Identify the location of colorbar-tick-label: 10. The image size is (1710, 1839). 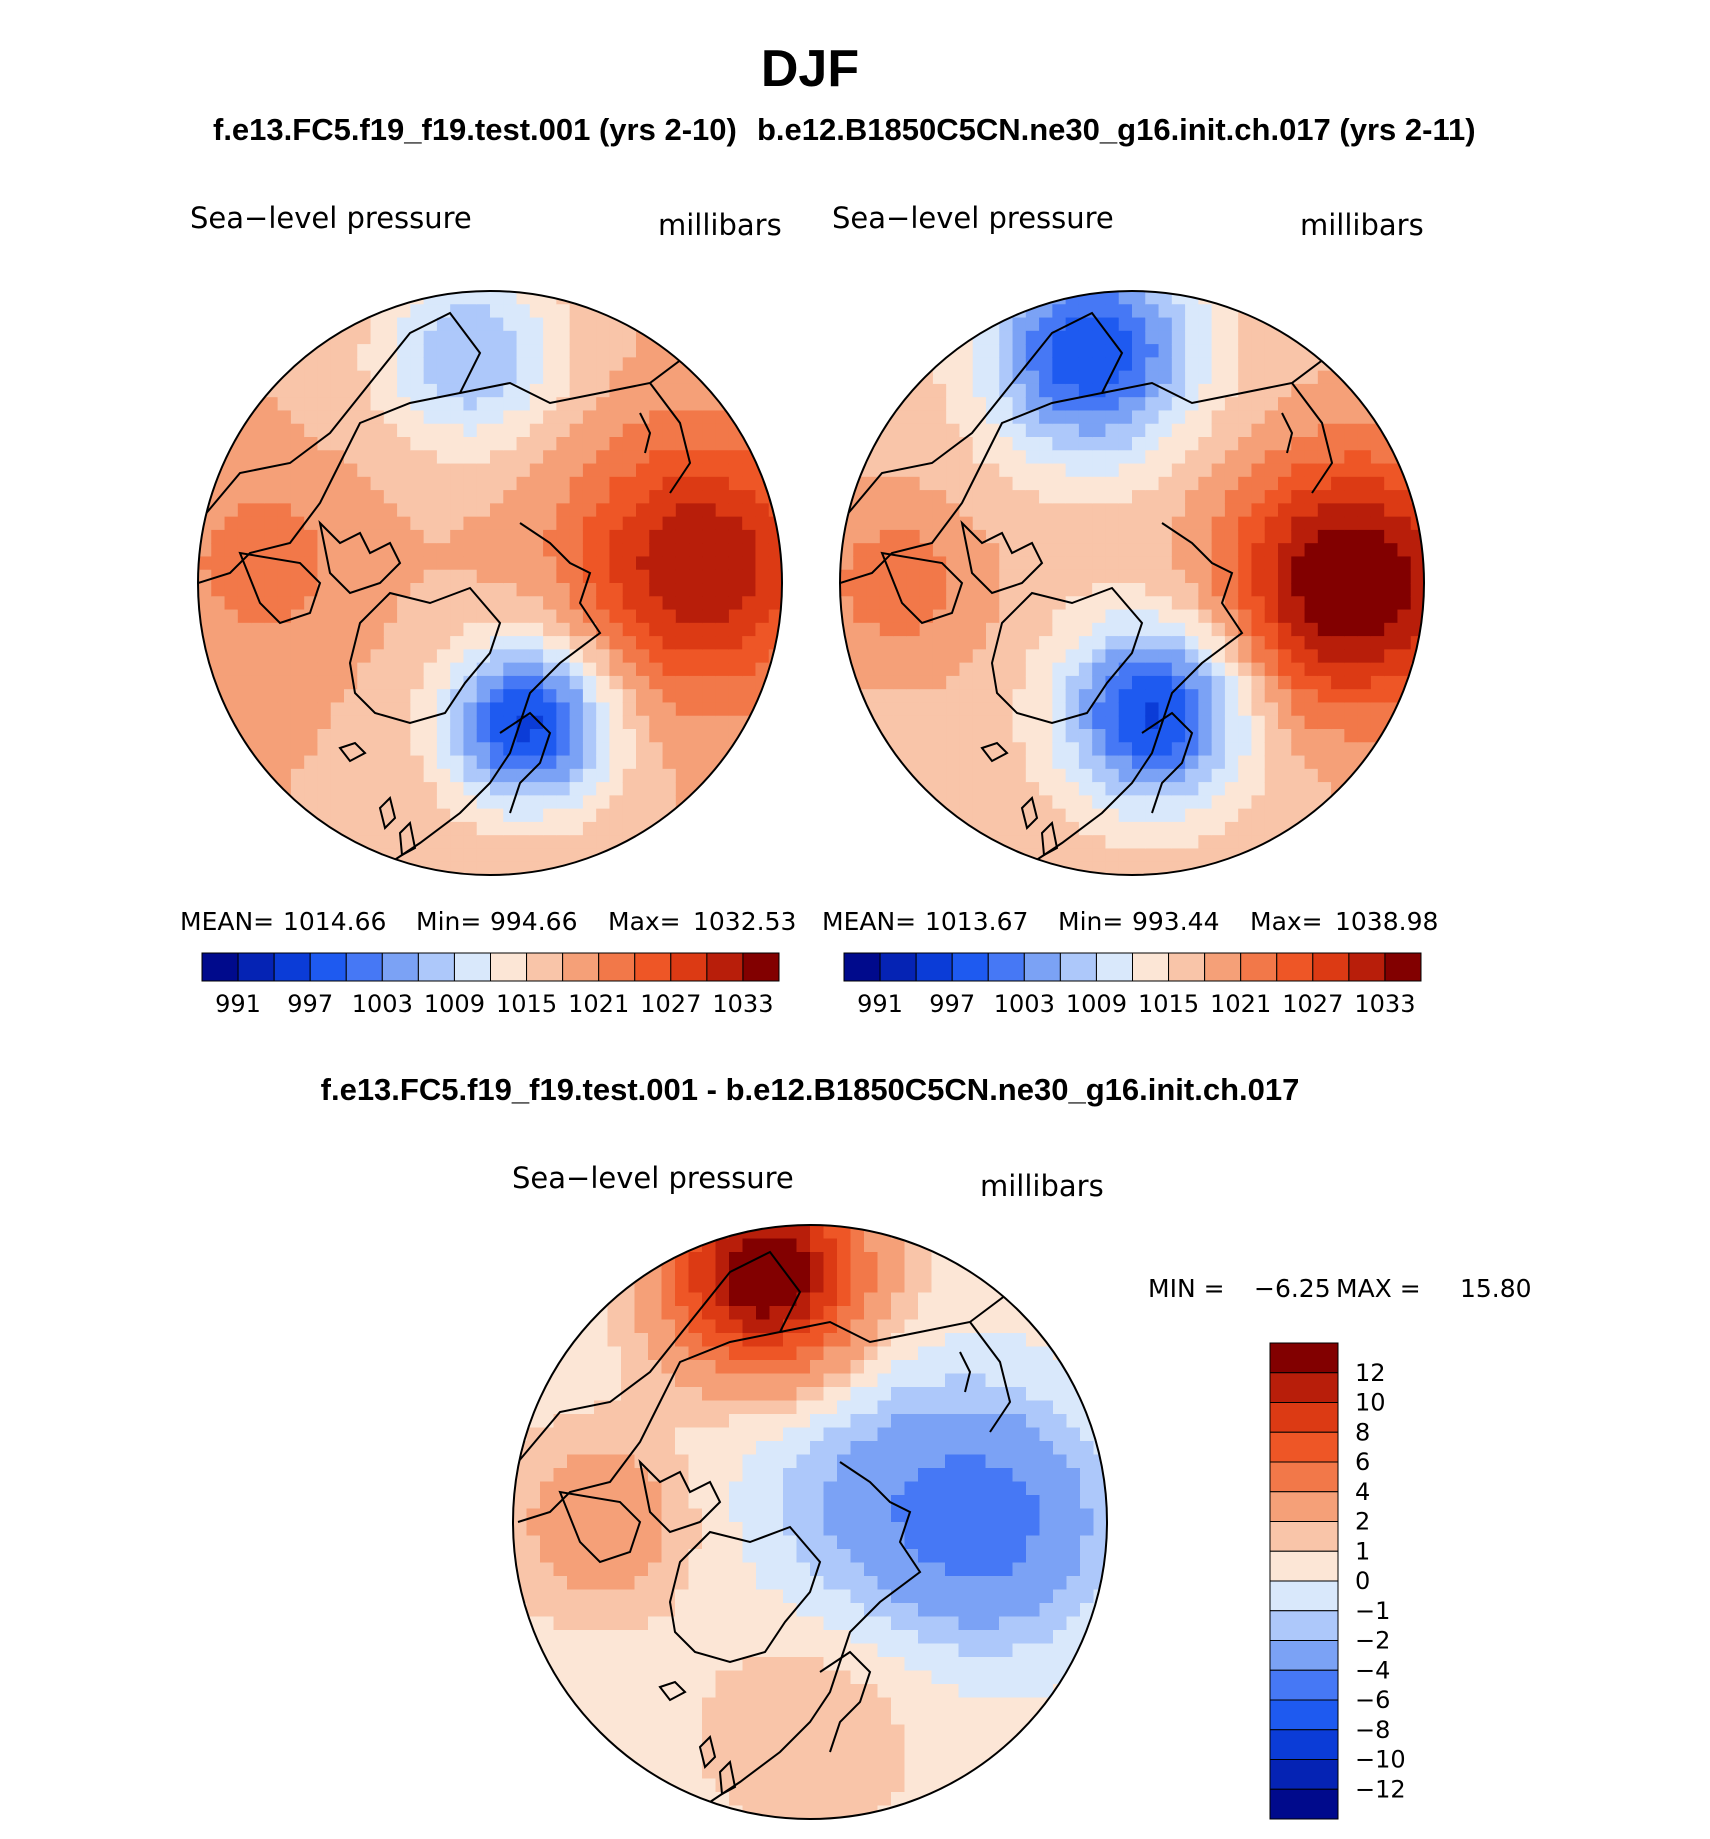
(1370, 1403).